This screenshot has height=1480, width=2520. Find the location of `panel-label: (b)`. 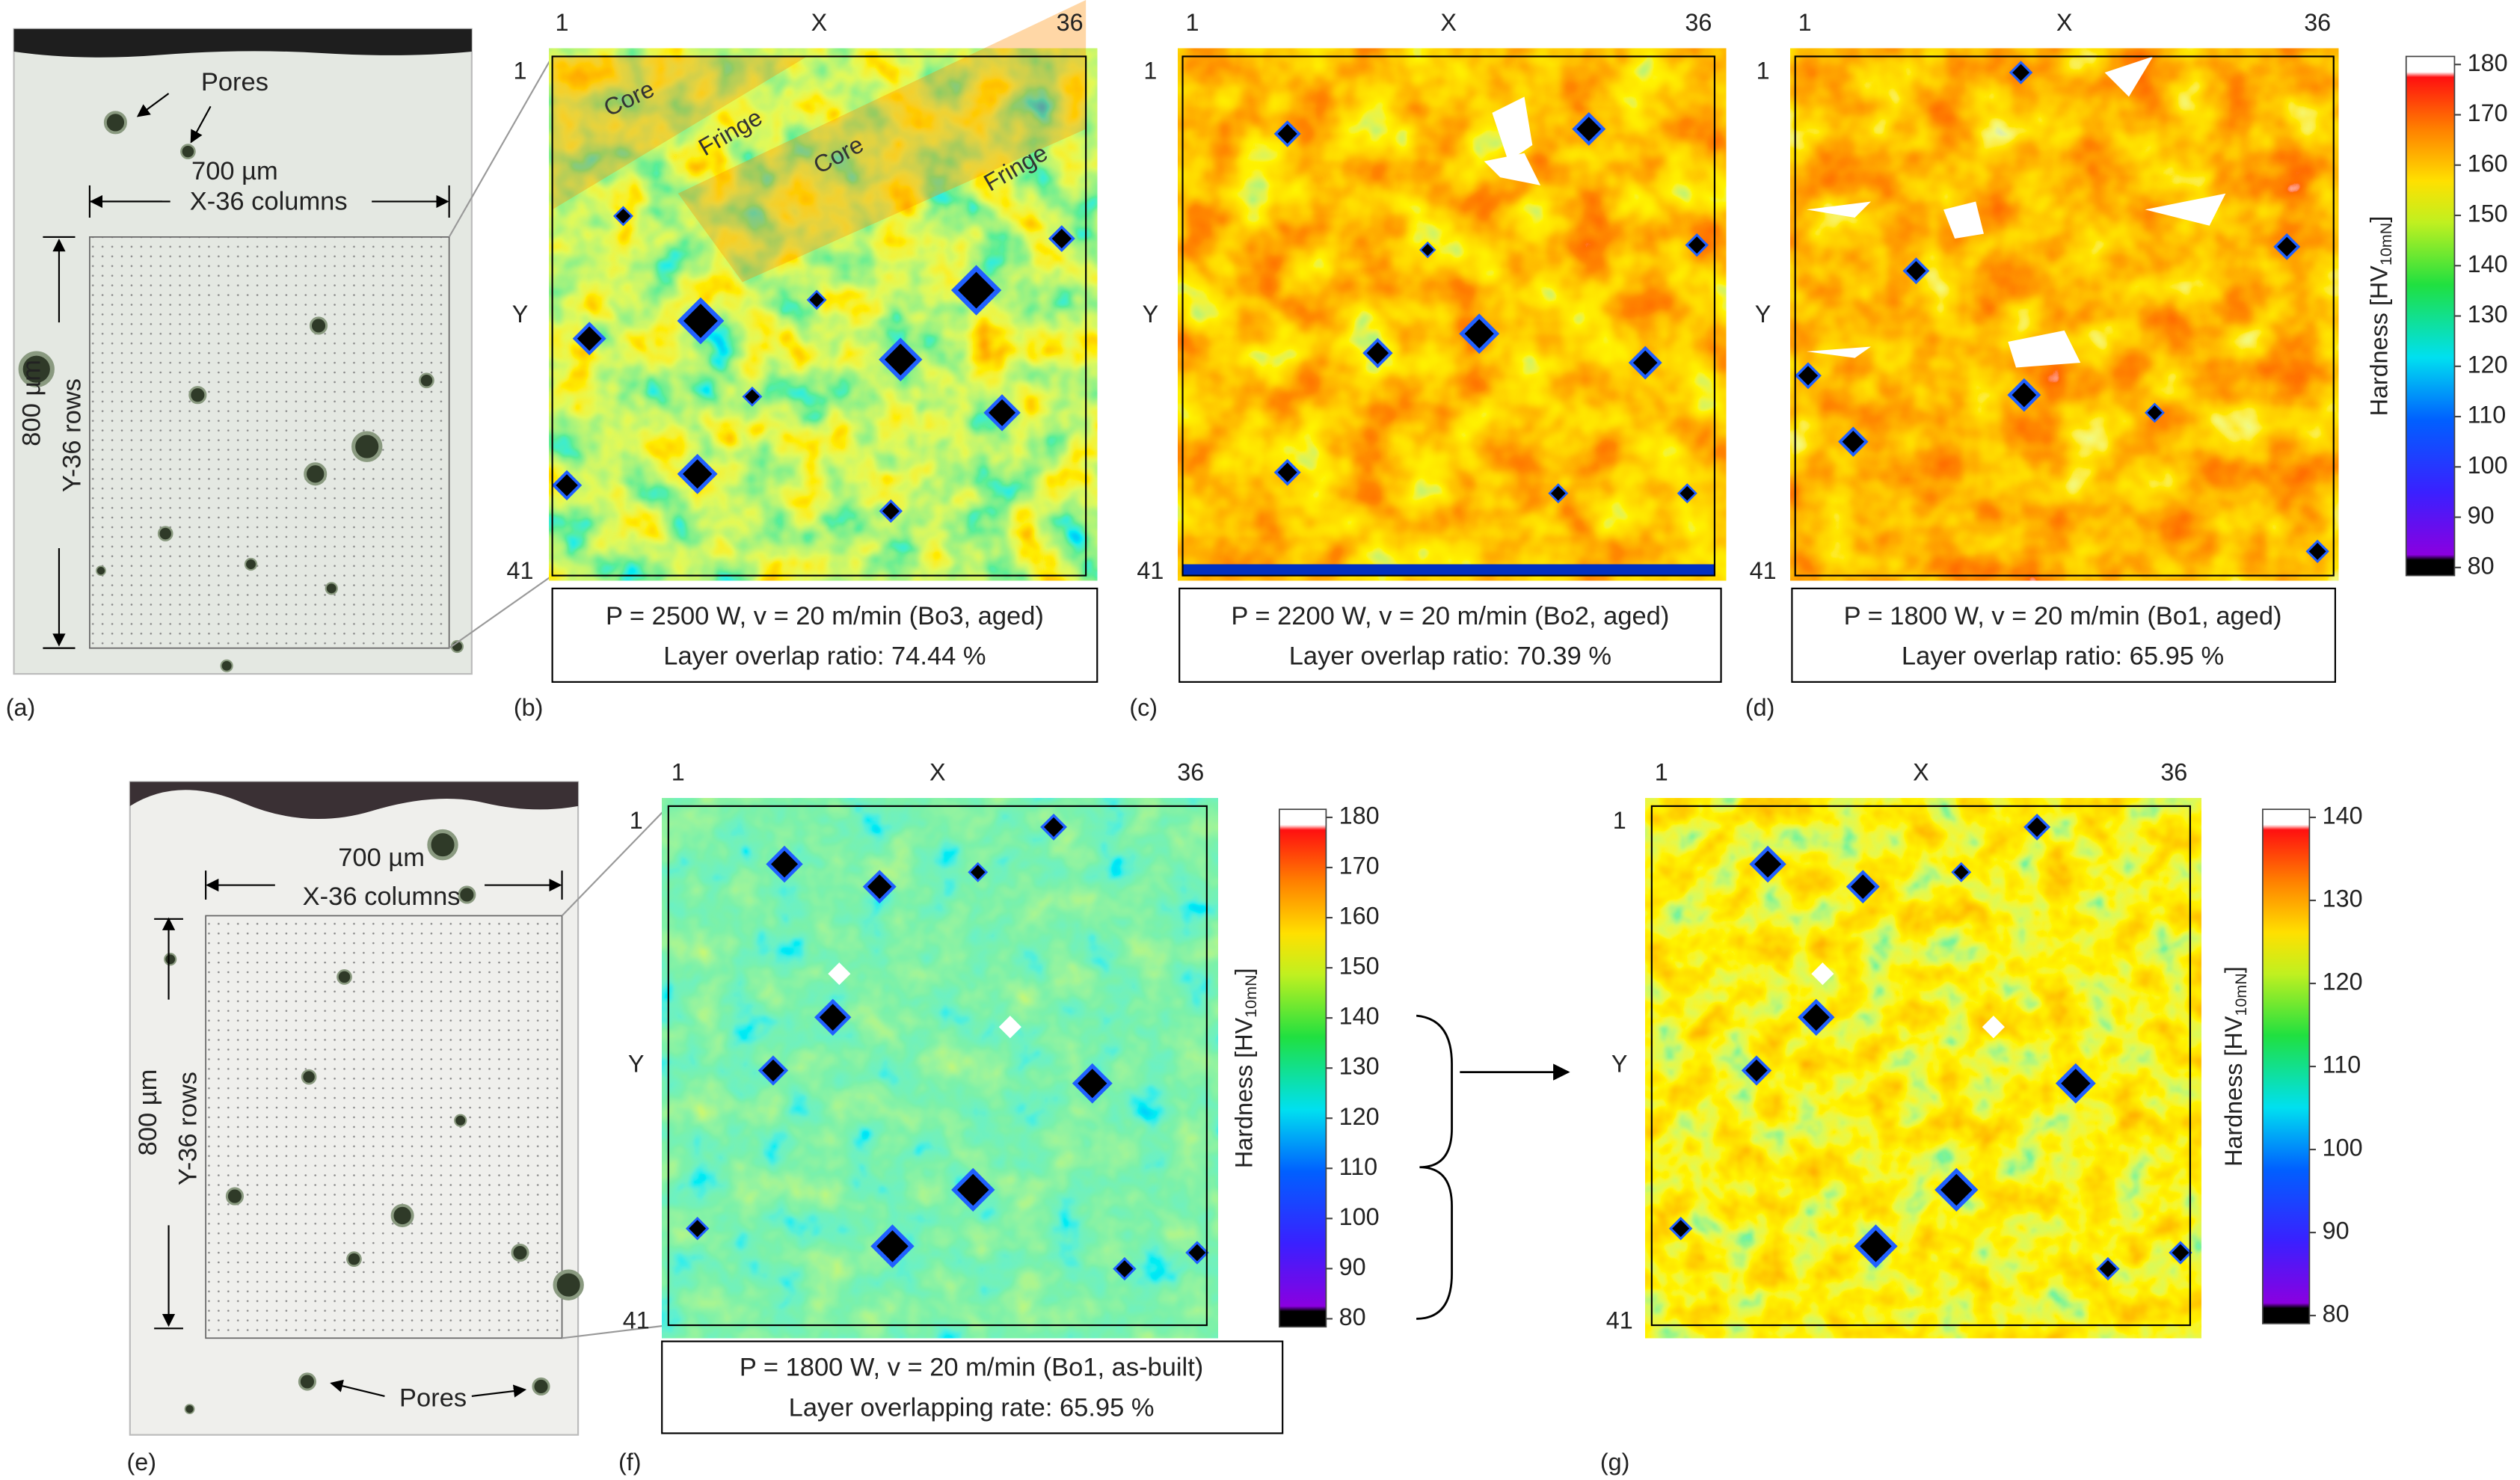

panel-label: (b) is located at coordinates (529, 707).